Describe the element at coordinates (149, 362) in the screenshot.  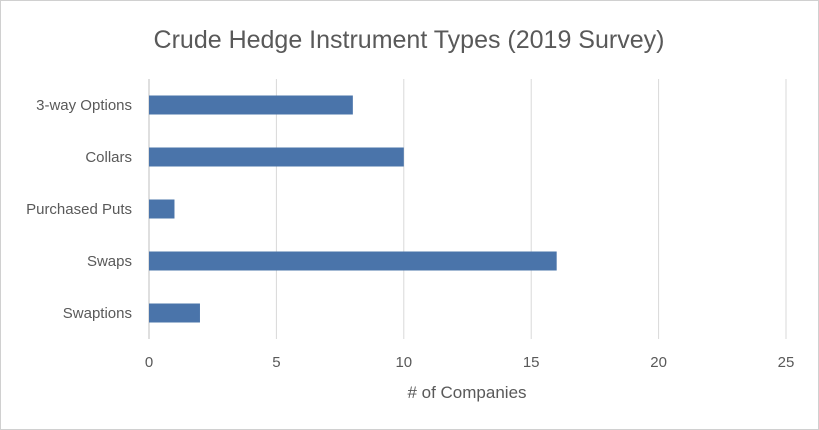
I see `x-tick-label: 0` at that location.